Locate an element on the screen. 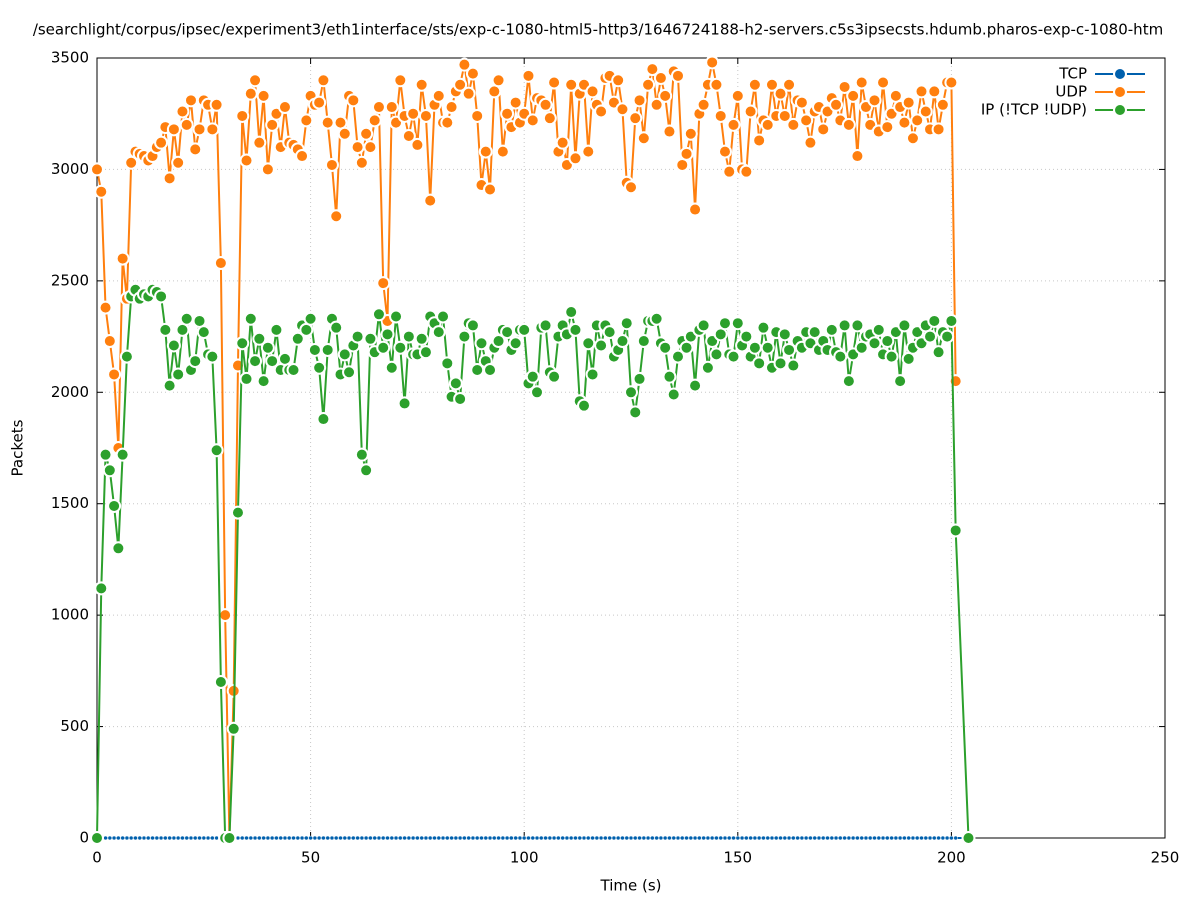  y-tick-label: 2500 is located at coordinates (70, 280).